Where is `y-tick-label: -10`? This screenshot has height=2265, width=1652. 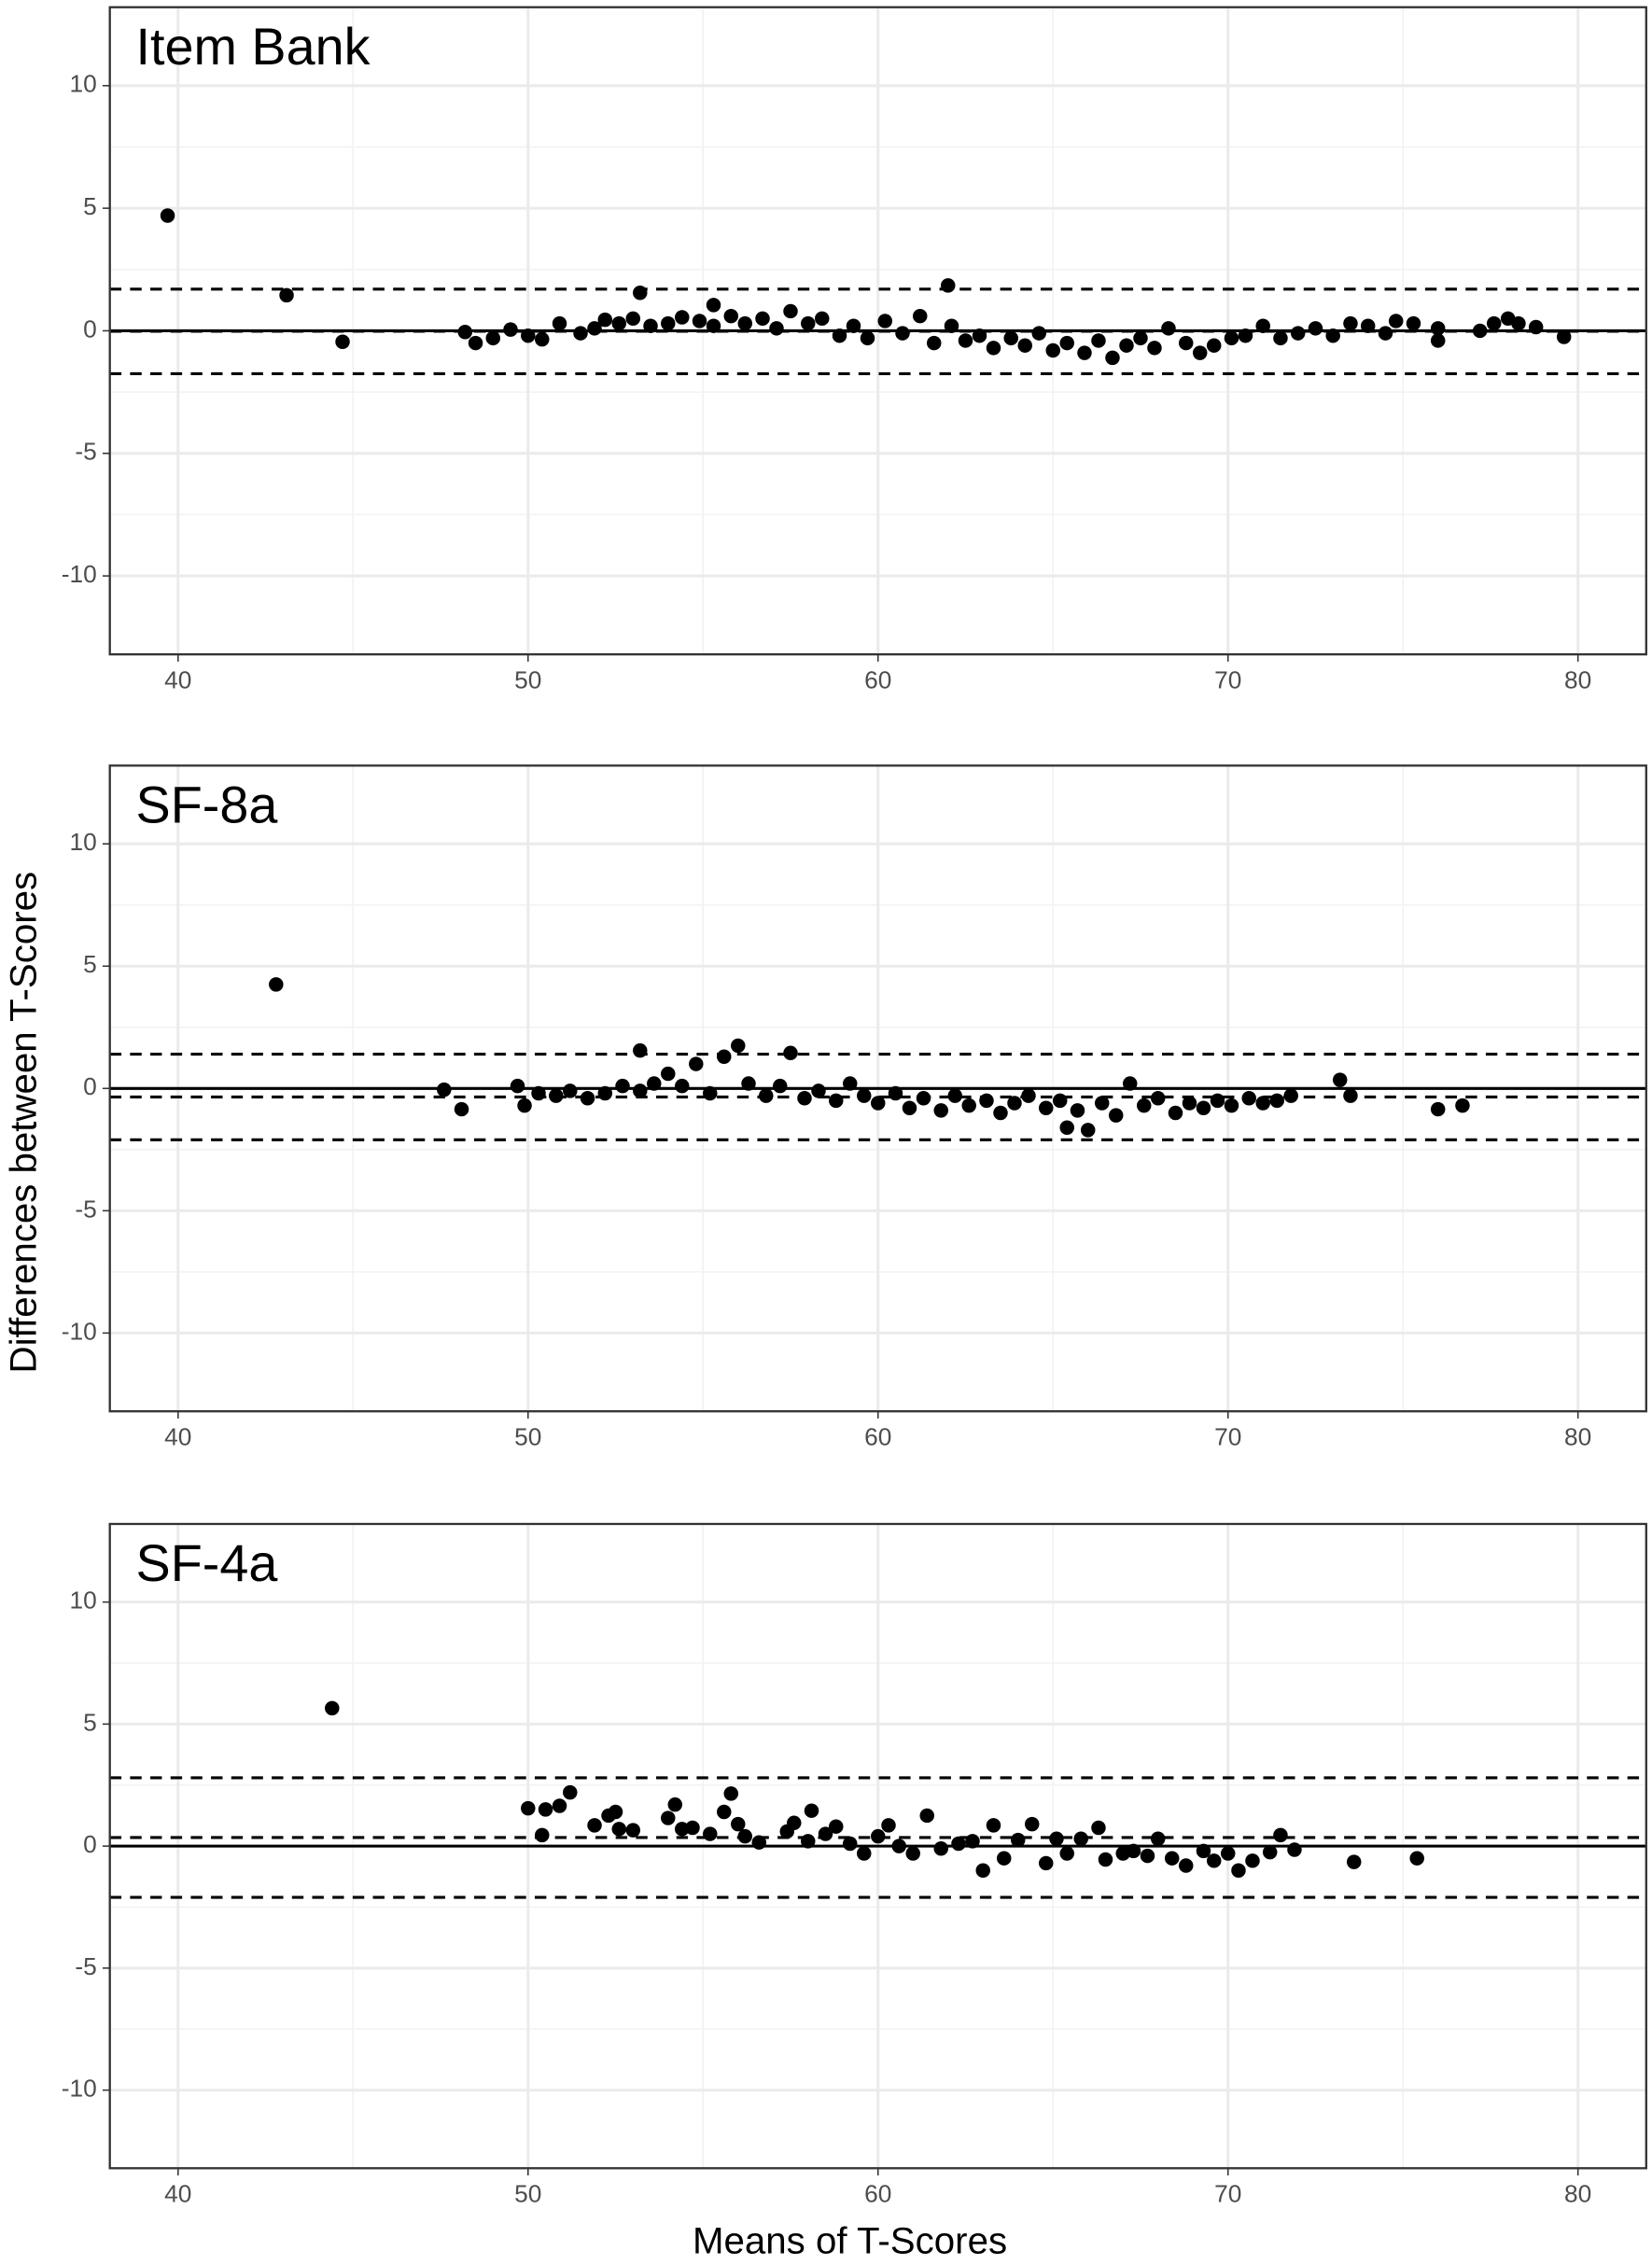
y-tick-label: -10 is located at coordinates (79, 574).